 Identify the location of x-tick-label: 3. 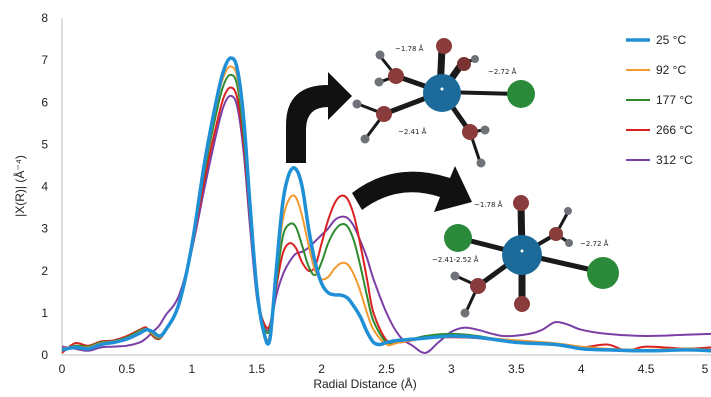
(451, 369).